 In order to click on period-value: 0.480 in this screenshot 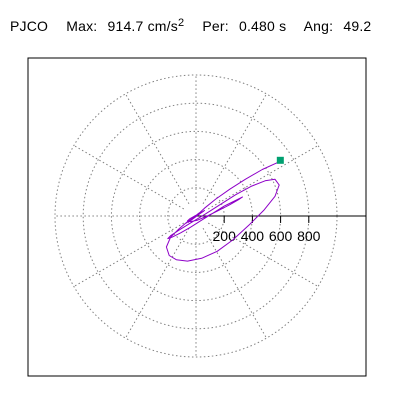, I will do `click(257, 26)`.